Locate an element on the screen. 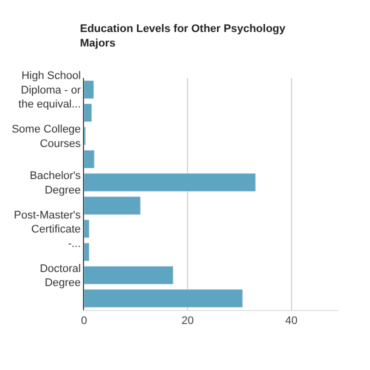  x-tick-label: 40 is located at coordinates (291, 321).